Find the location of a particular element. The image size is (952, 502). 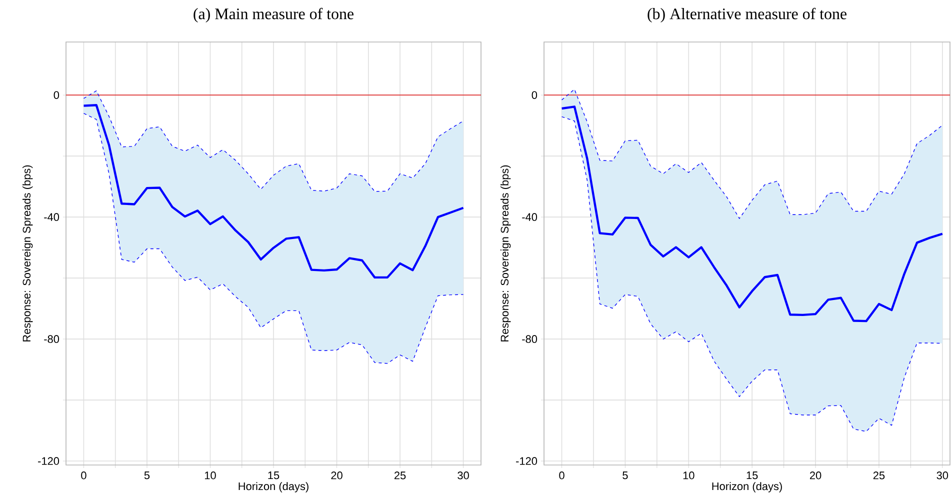

chart-title: (a) Main measure of tone is located at coordinates (274, 15).